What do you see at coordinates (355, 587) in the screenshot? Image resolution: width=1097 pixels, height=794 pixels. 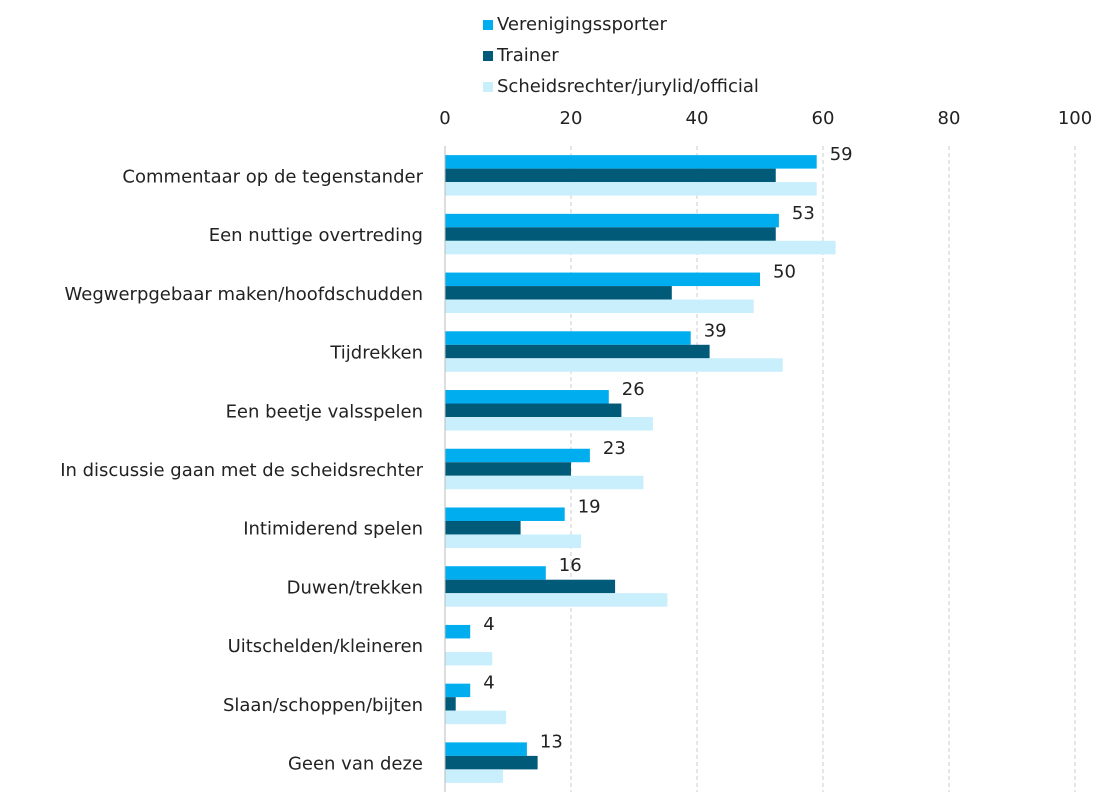 I see `category-label: Duwen/trekken` at bounding box center [355, 587].